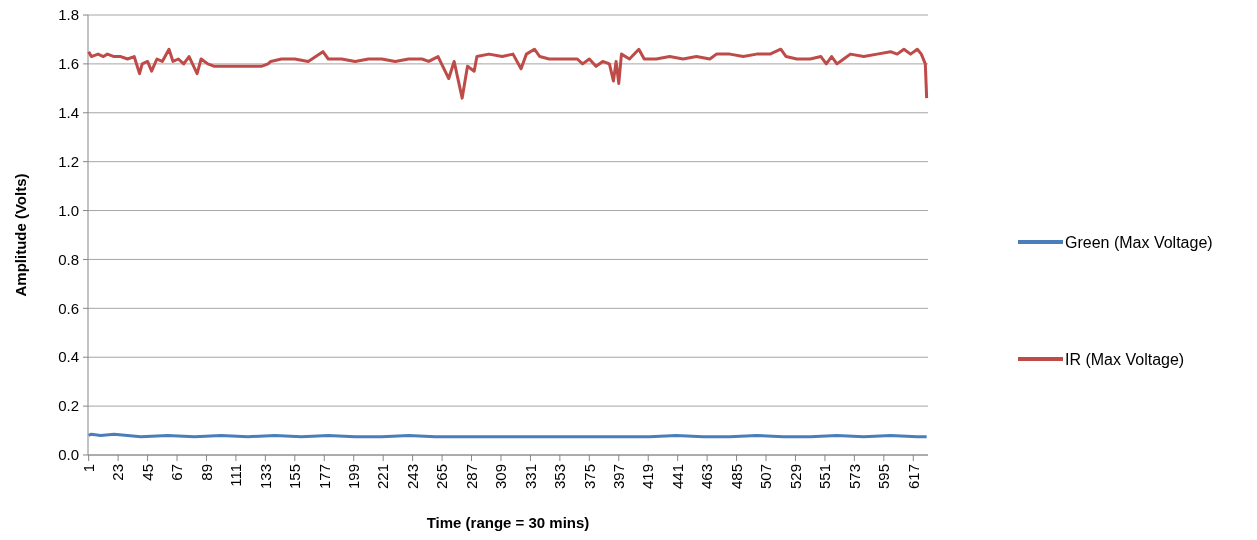  I want to click on y-tick-label: 0.4, so click(68, 357).